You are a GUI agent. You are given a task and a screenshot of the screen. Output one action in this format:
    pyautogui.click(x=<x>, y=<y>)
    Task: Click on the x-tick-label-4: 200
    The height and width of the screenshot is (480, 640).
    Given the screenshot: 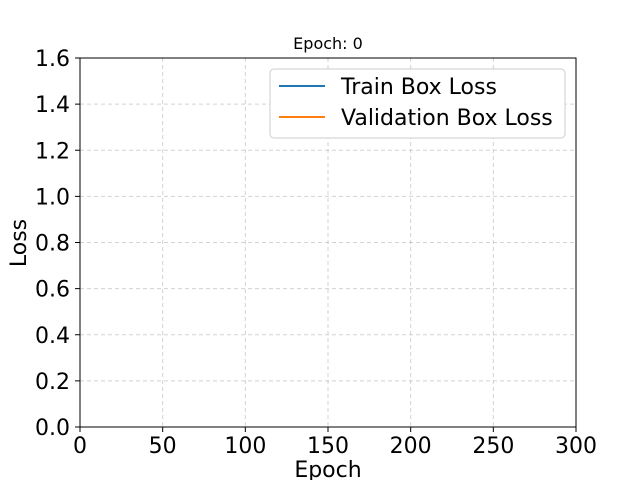 What is the action you would take?
    pyautogui.click(x=411, y=446)
    